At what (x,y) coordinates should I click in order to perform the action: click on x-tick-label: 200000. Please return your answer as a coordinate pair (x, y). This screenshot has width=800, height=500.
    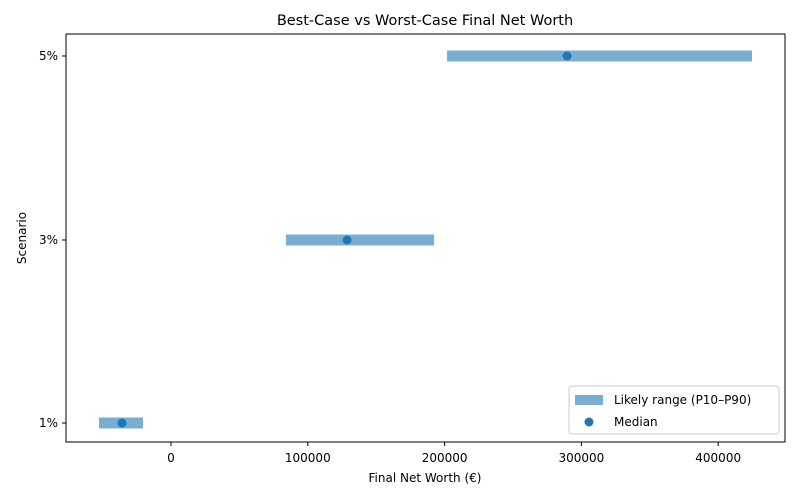
    Looking at the image, I should click on (445, 458).